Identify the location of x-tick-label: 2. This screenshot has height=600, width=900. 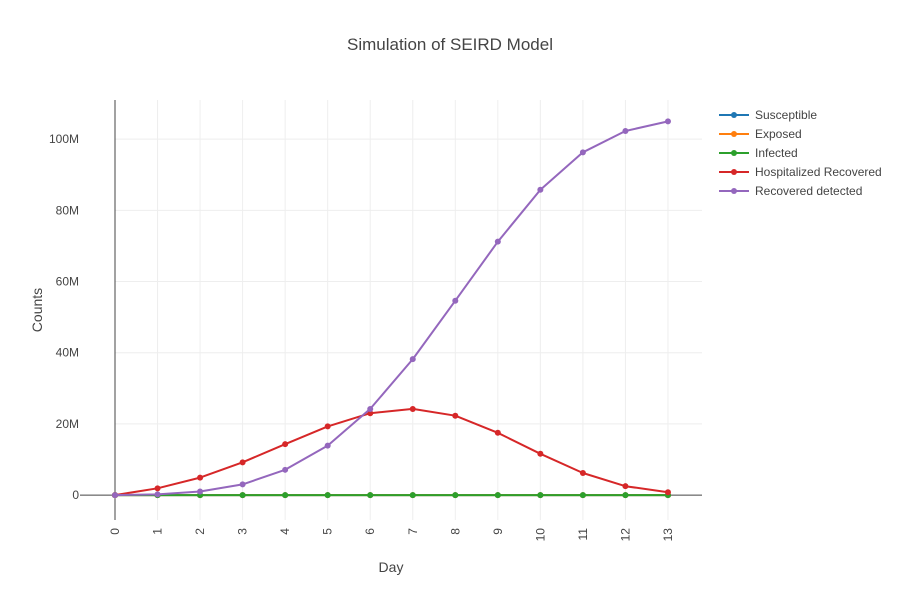
(200, 531).